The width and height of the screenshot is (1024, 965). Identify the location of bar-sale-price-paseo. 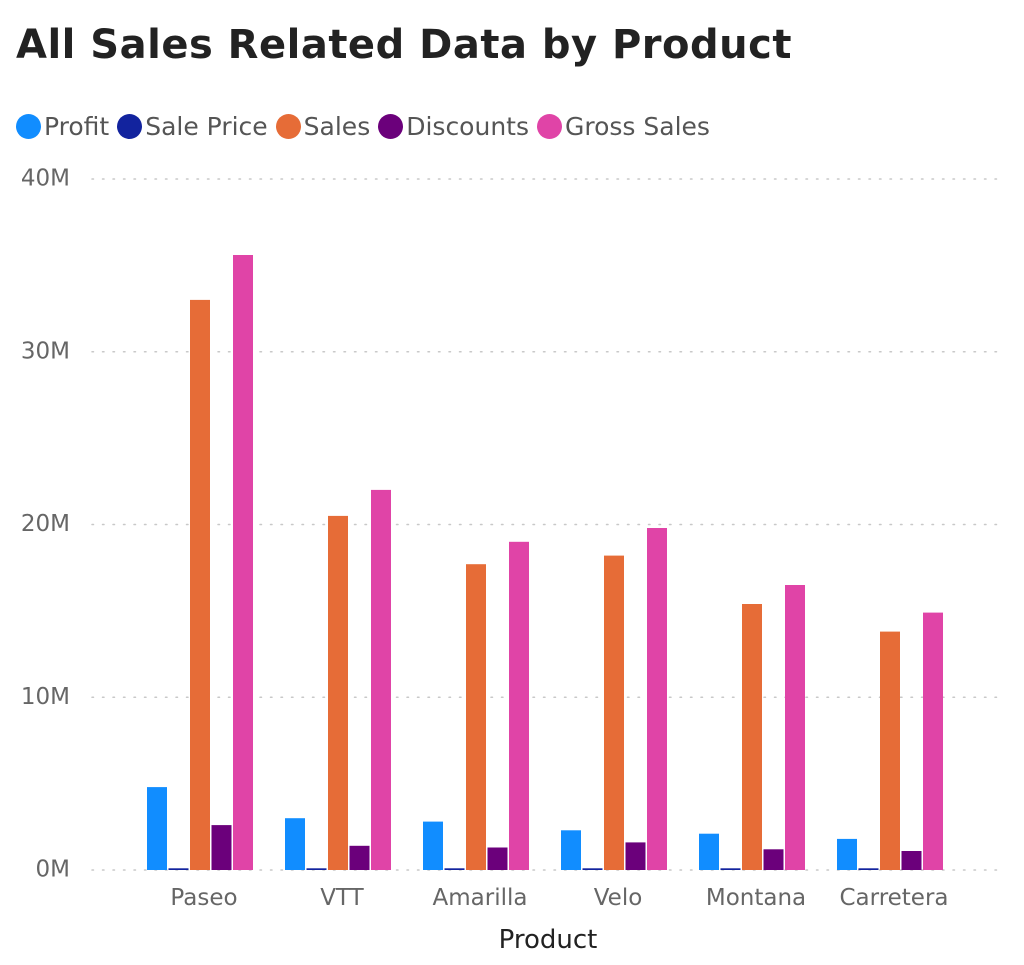
(178, 869).